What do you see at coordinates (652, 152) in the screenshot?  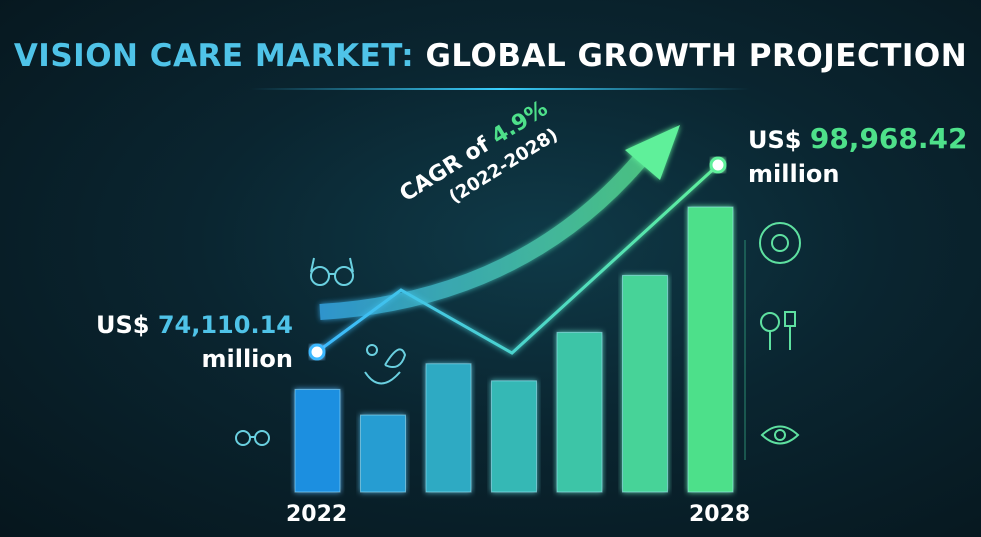 I see `cagr-arrow-head` at bounding box center [652, 152].